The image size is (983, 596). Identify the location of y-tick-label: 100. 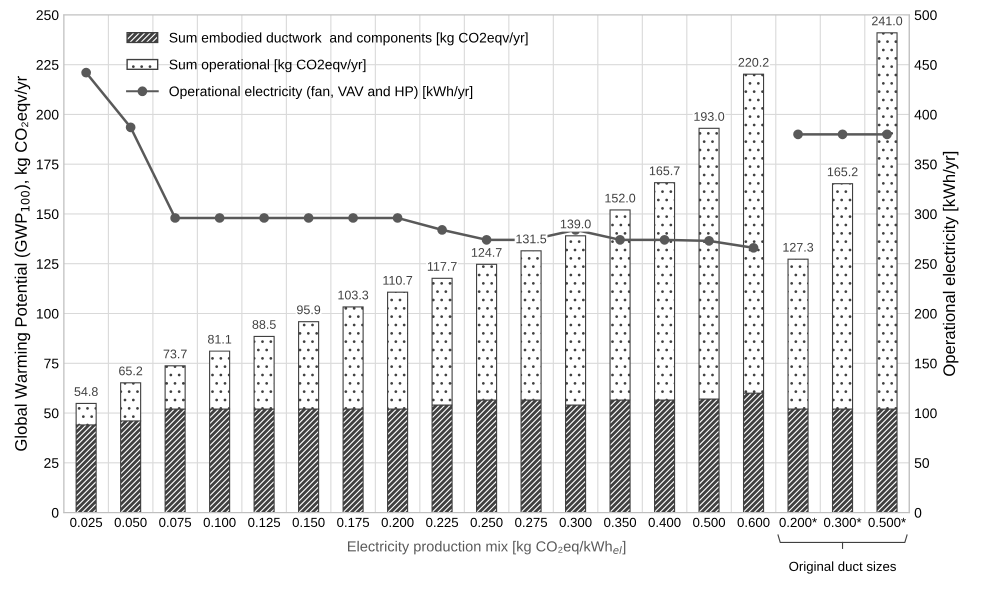
(47, 313).